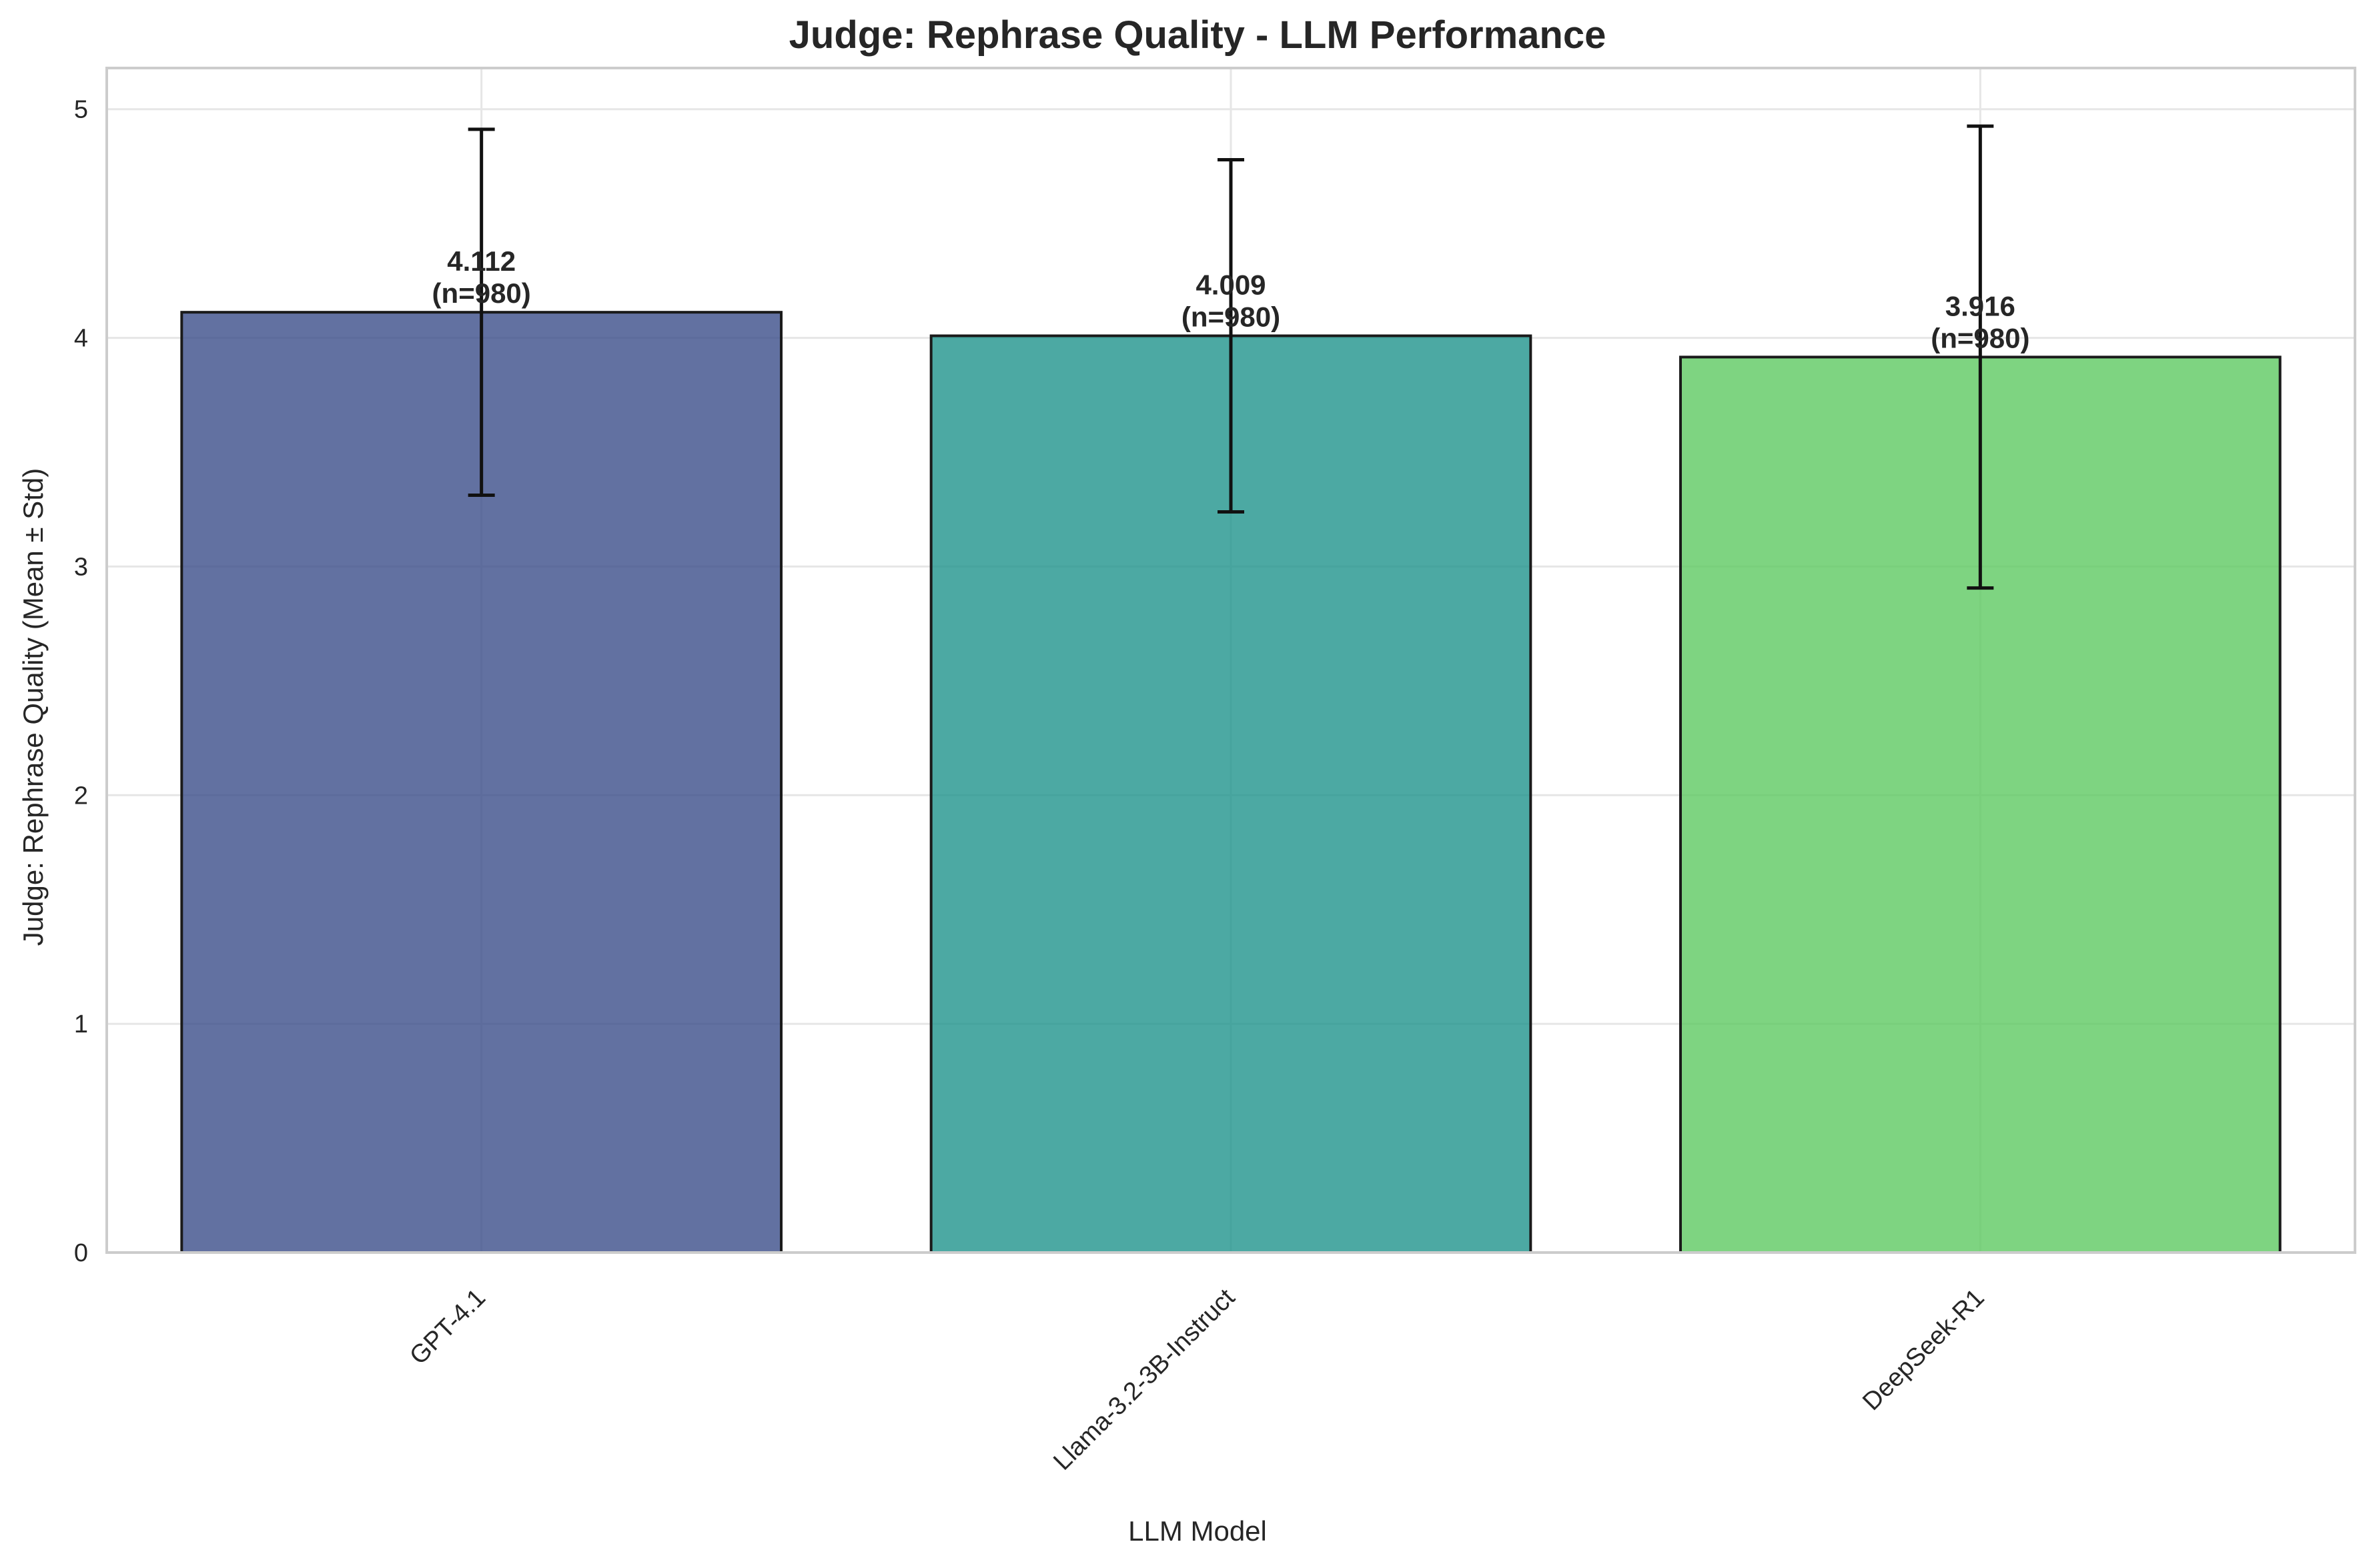 Image resolution: width=2371 pixels, height=1568 pixels. I want to click on data-labels: 4.112(n=980) 4.009(n=980) 3.916(n=980), so click(1231, 299).